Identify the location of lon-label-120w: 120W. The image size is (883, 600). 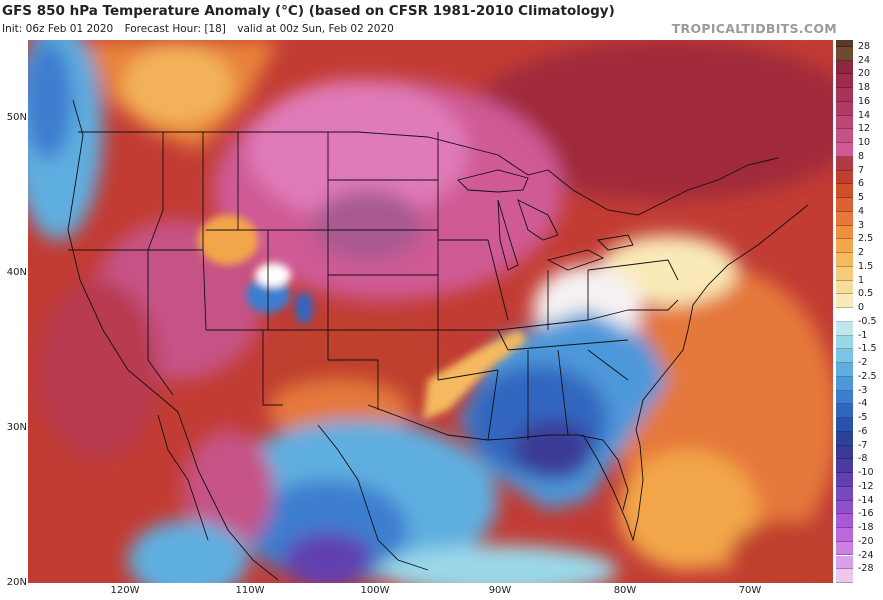
(125, 590).